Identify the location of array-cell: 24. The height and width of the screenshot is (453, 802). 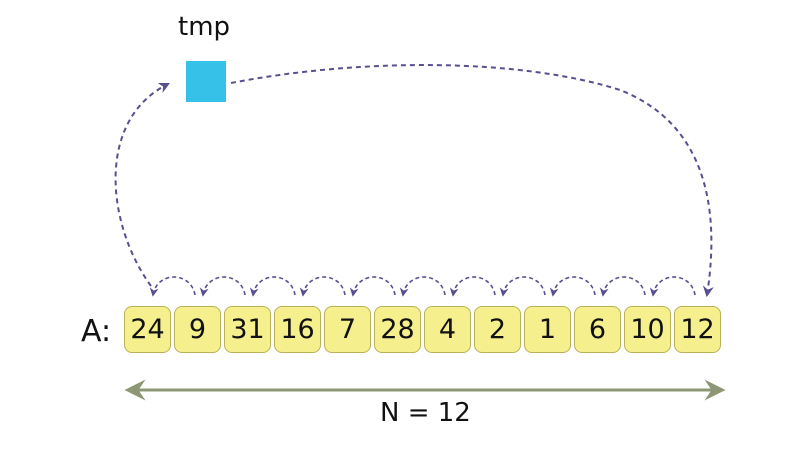
(147, 329).